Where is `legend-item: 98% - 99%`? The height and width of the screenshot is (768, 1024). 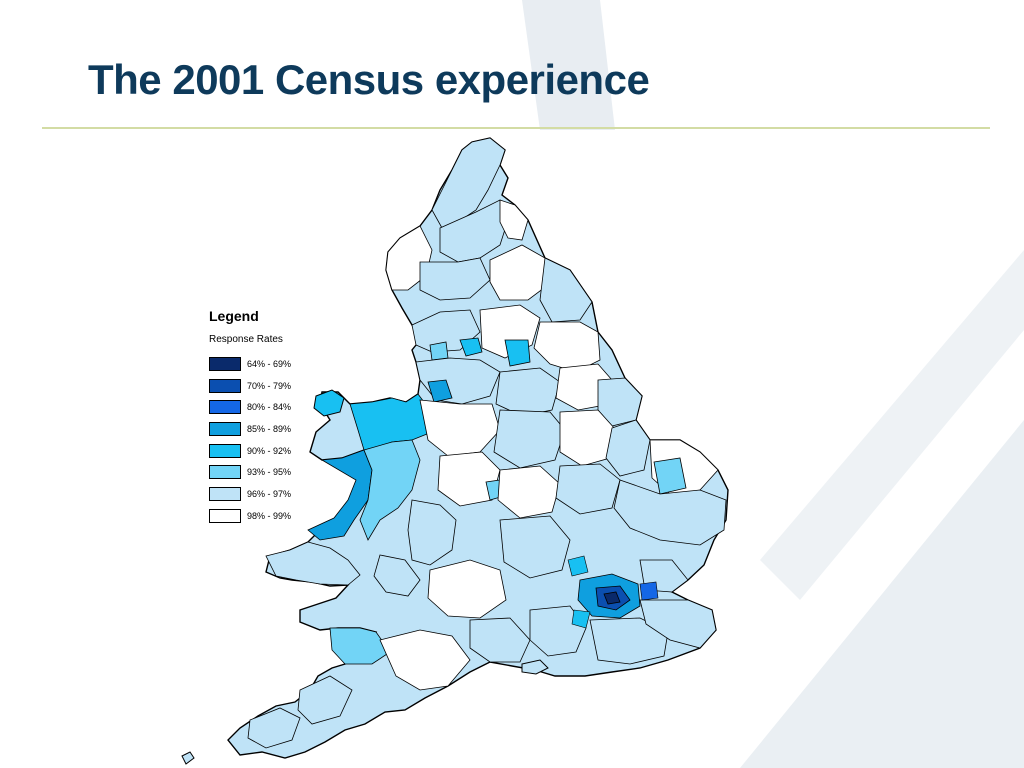 legend-item: 98% - 99% is located at coordinates (264, 516).